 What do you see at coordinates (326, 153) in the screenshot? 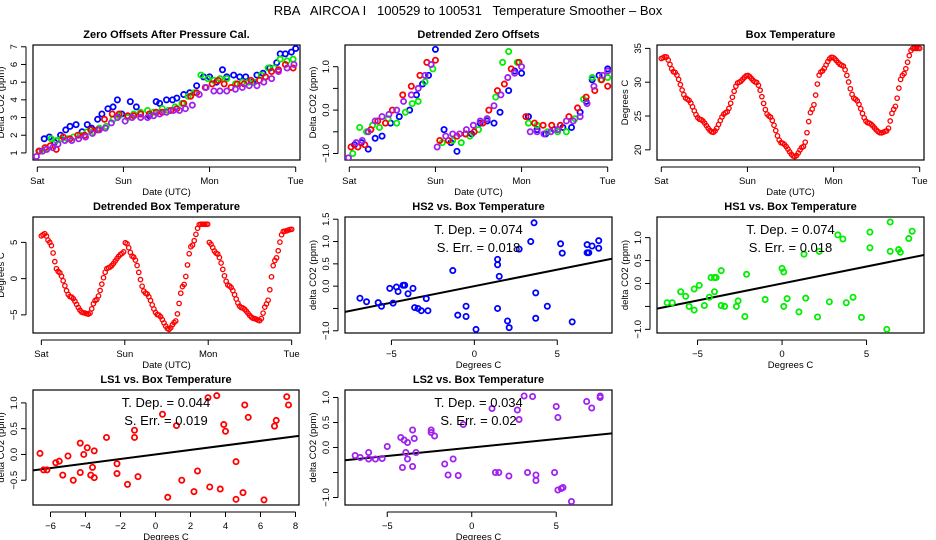
I see `y-tick-label: −1.0` at bounding box center [326, 153].